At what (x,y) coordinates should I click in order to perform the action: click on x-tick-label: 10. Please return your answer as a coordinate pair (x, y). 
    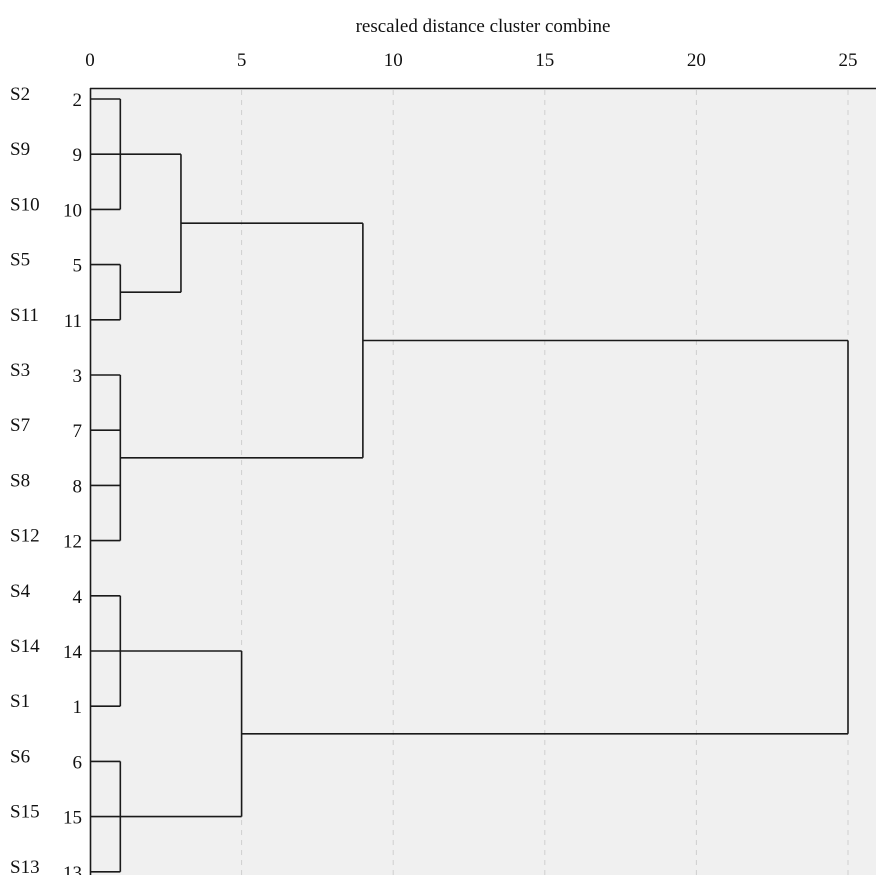
    Looking at the image, I should click on (393, 60).